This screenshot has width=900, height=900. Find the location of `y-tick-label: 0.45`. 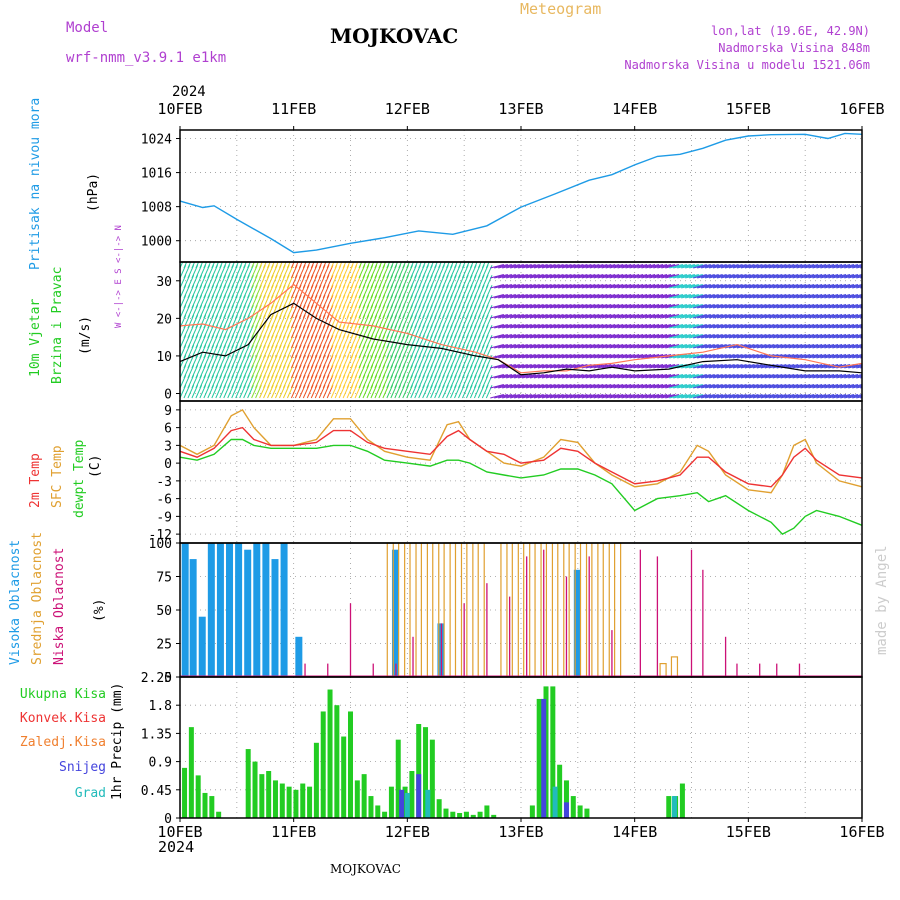

y-tick-label: 0.45 is located at coordinates (156, 791).